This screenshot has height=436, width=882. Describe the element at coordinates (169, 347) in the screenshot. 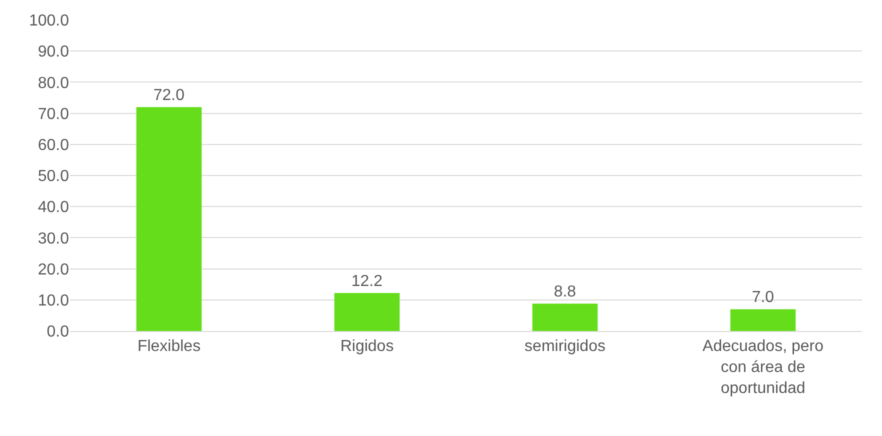

I see `x-tick-label: Flexibles` at that location.